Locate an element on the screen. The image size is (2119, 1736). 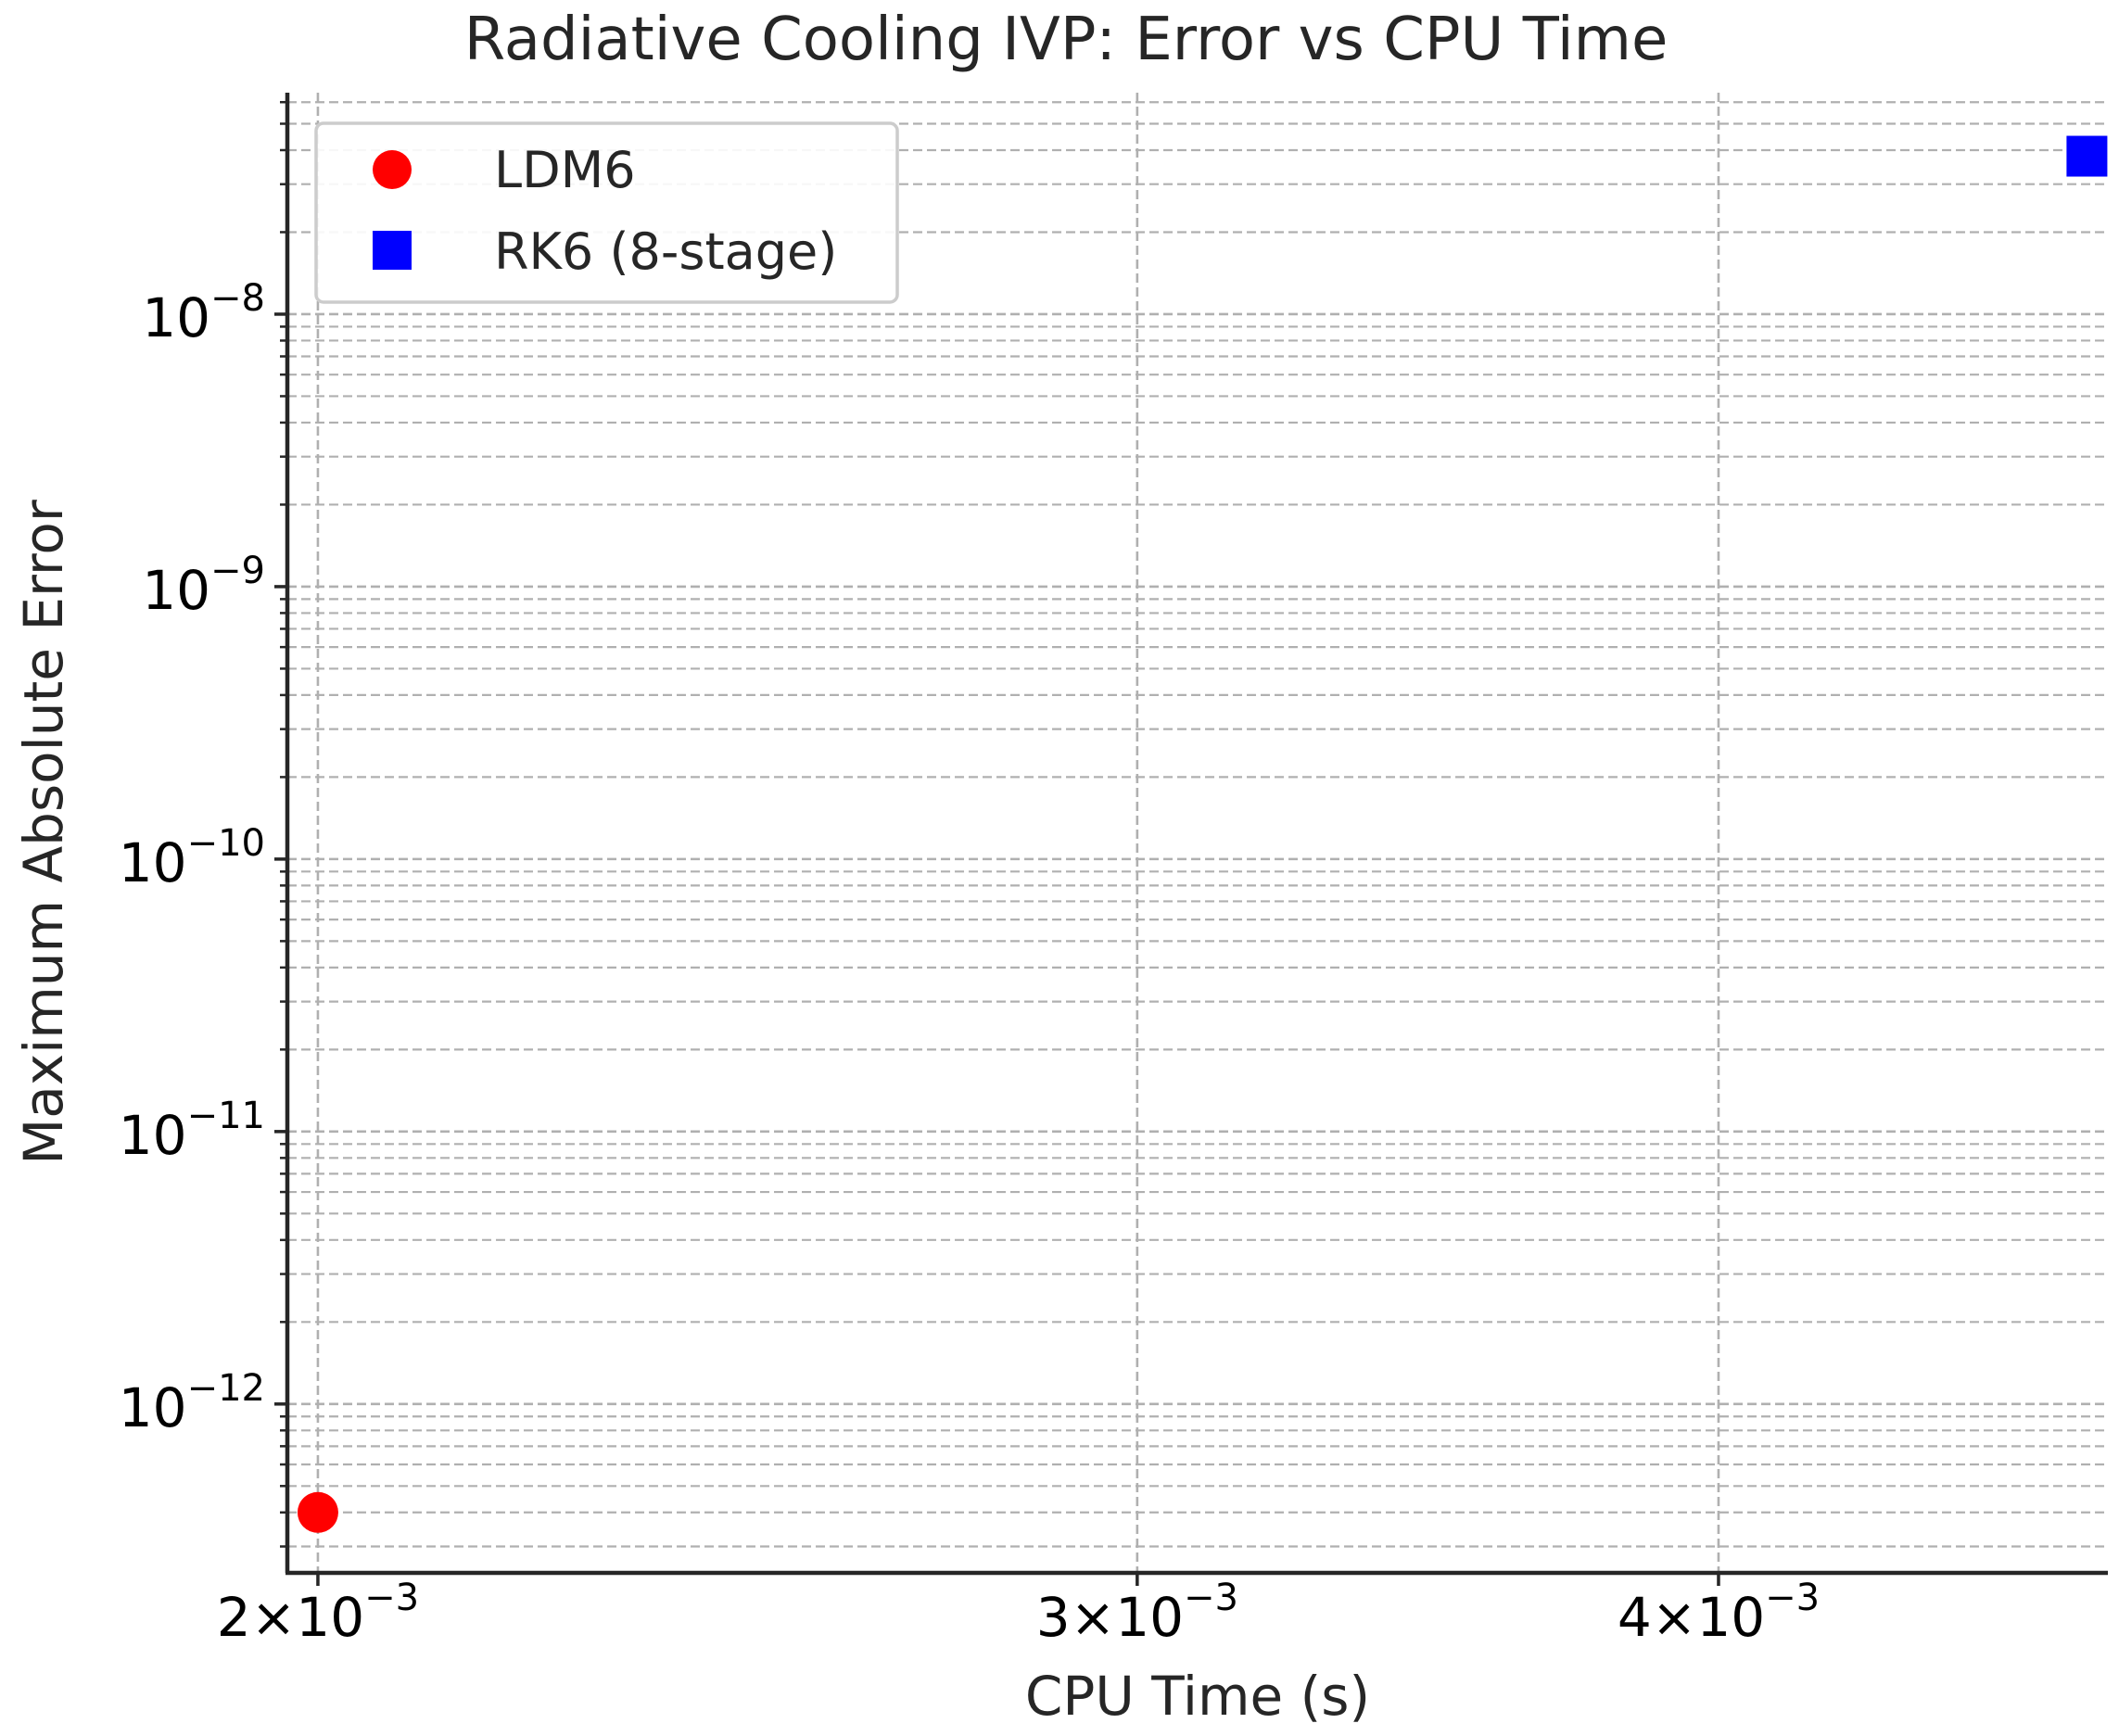
y-tick-label: 10⁻¹⁰ is located at coordinates (192, 858).